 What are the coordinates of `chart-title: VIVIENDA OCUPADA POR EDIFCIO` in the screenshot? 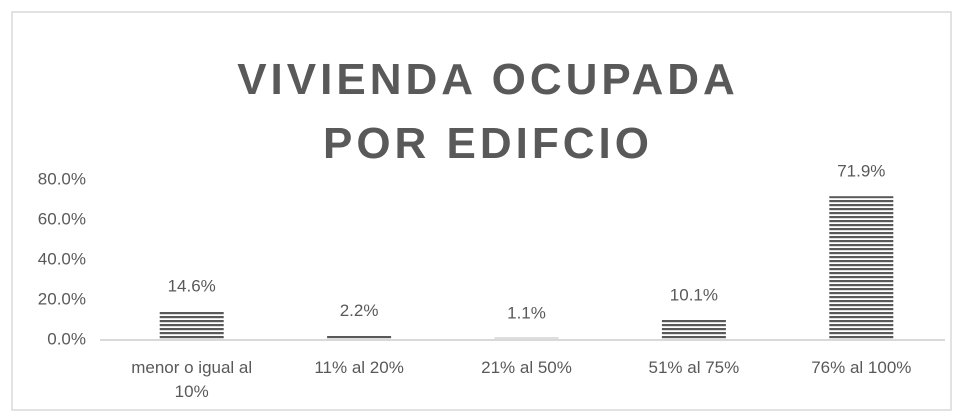 It's located at (488, 111).